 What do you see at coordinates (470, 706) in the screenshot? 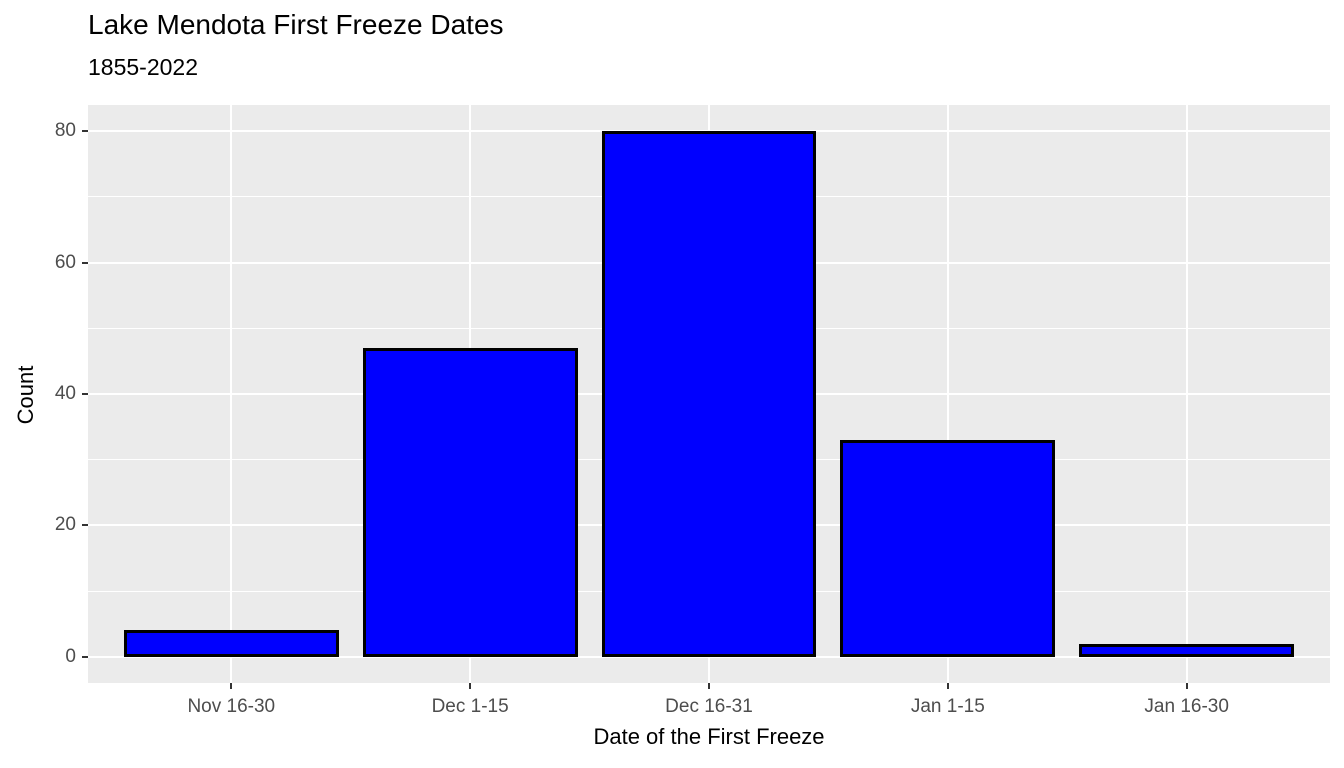
I see `x-tick-label-2: Dec 1-15` at bounding box center [470, 706].